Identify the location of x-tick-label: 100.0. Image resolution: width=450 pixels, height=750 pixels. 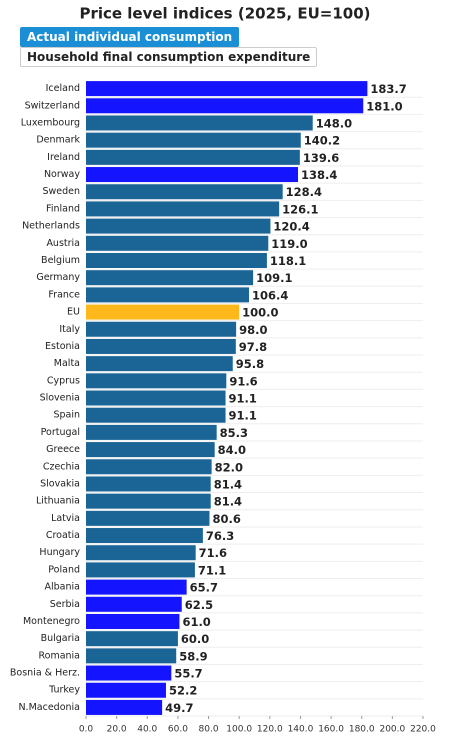
(239, 730).